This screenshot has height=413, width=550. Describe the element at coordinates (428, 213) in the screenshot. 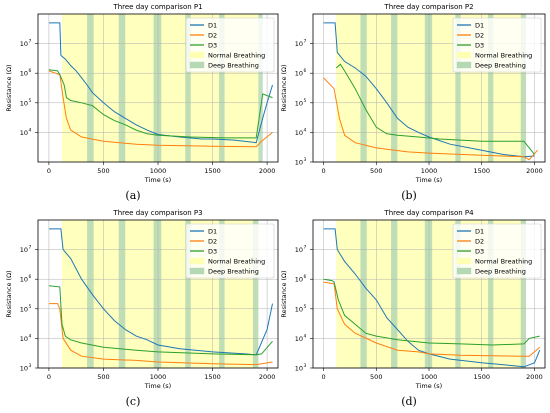

I see `chart-title: Three day comparison P4` at that location.